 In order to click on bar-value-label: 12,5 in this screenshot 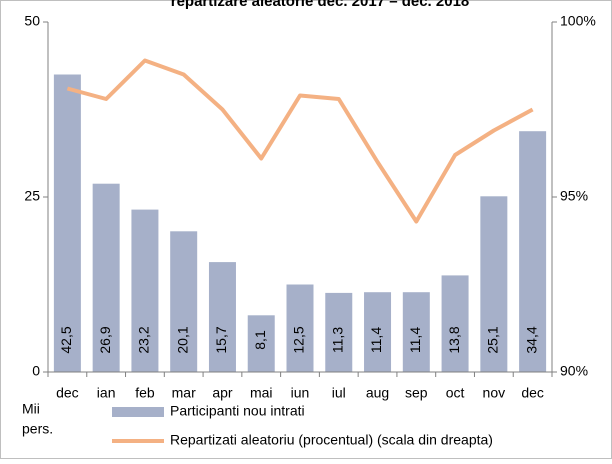, I will do `click(299, 339)`.